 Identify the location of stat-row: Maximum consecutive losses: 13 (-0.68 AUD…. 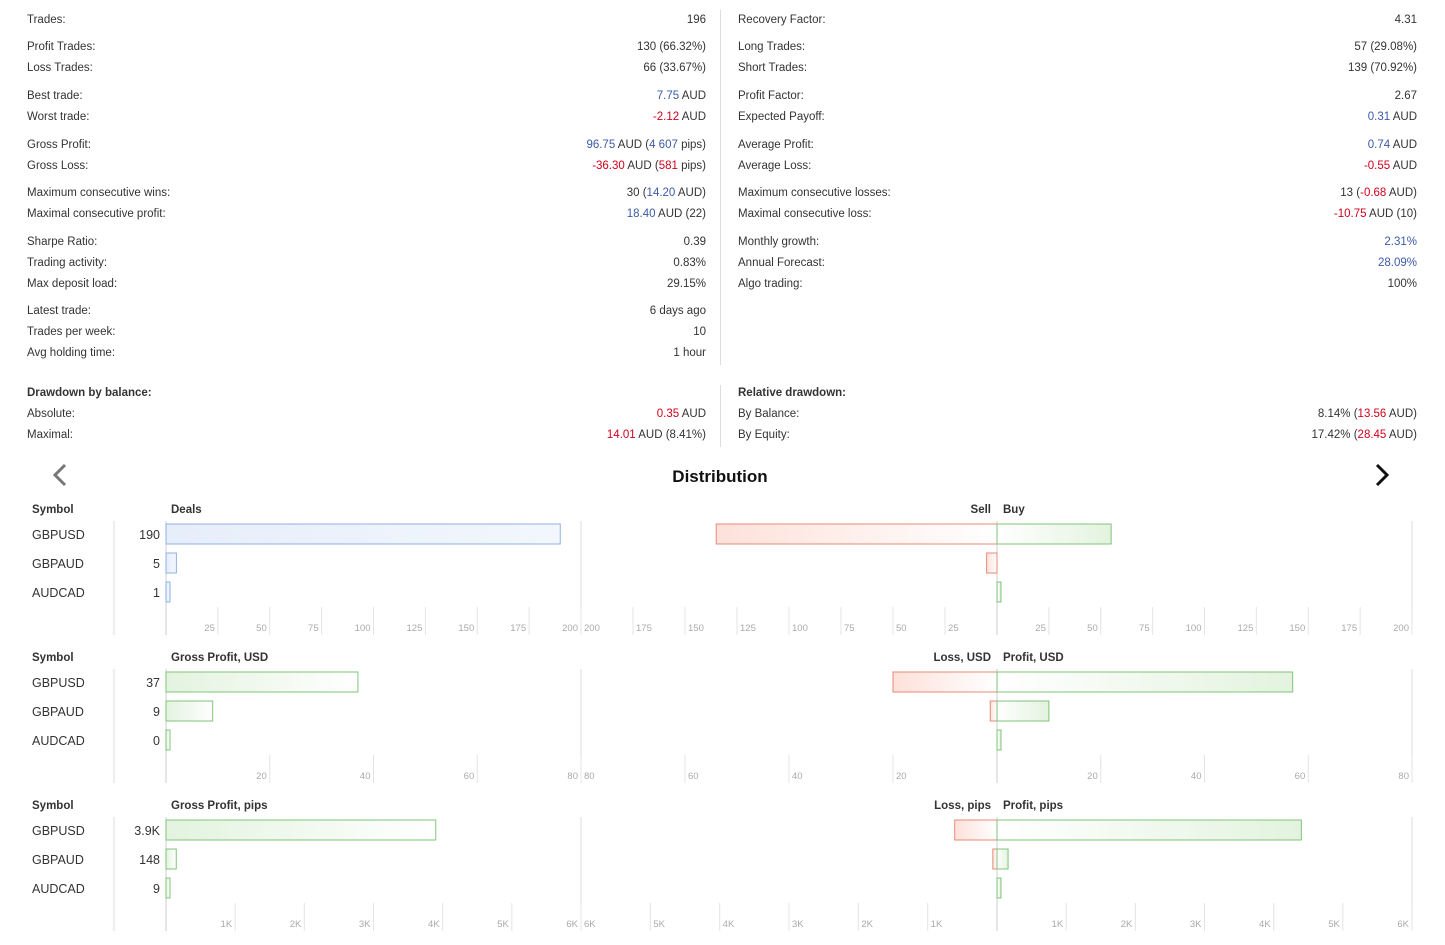
(1077, 193).